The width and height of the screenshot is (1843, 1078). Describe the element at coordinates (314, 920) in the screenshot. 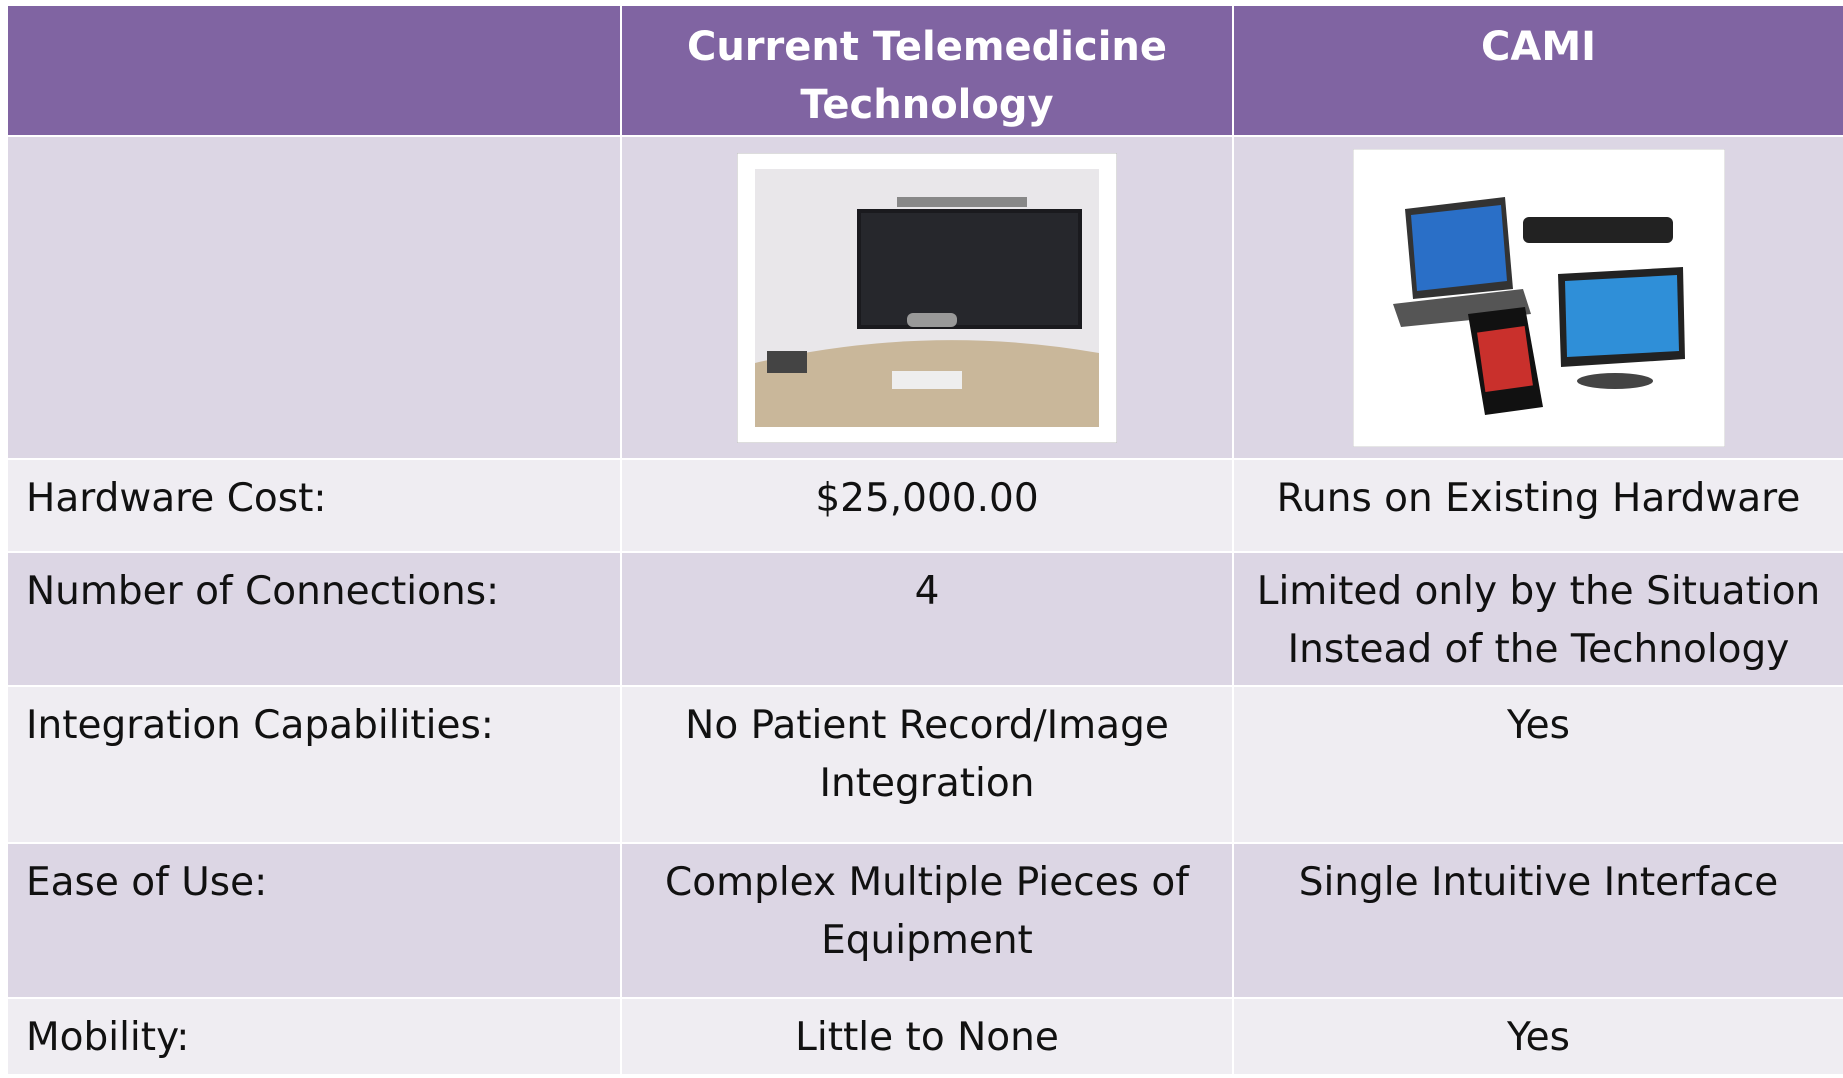

I see `table-cell: Ease of Use:` at that location.